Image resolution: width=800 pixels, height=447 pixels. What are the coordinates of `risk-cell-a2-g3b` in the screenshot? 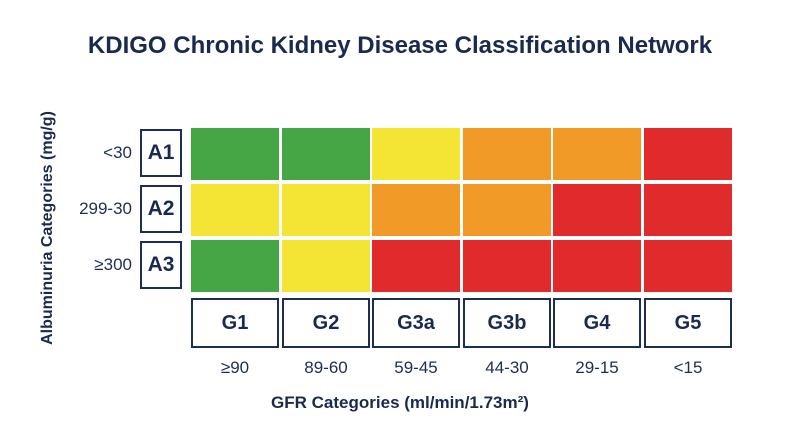 It's located at (507, 210).